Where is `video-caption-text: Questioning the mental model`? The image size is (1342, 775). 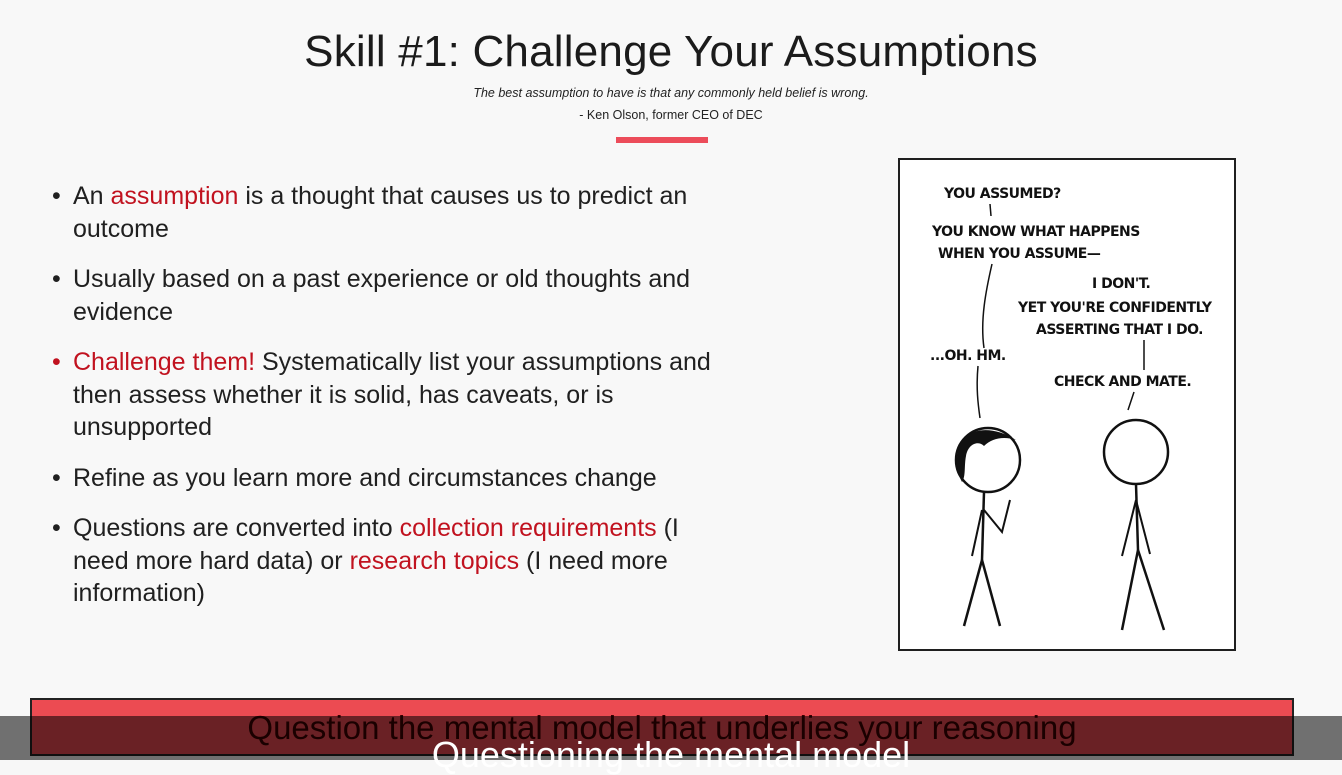
video-caption-text: Questioning the mental model is located at coordinates (671, 754).